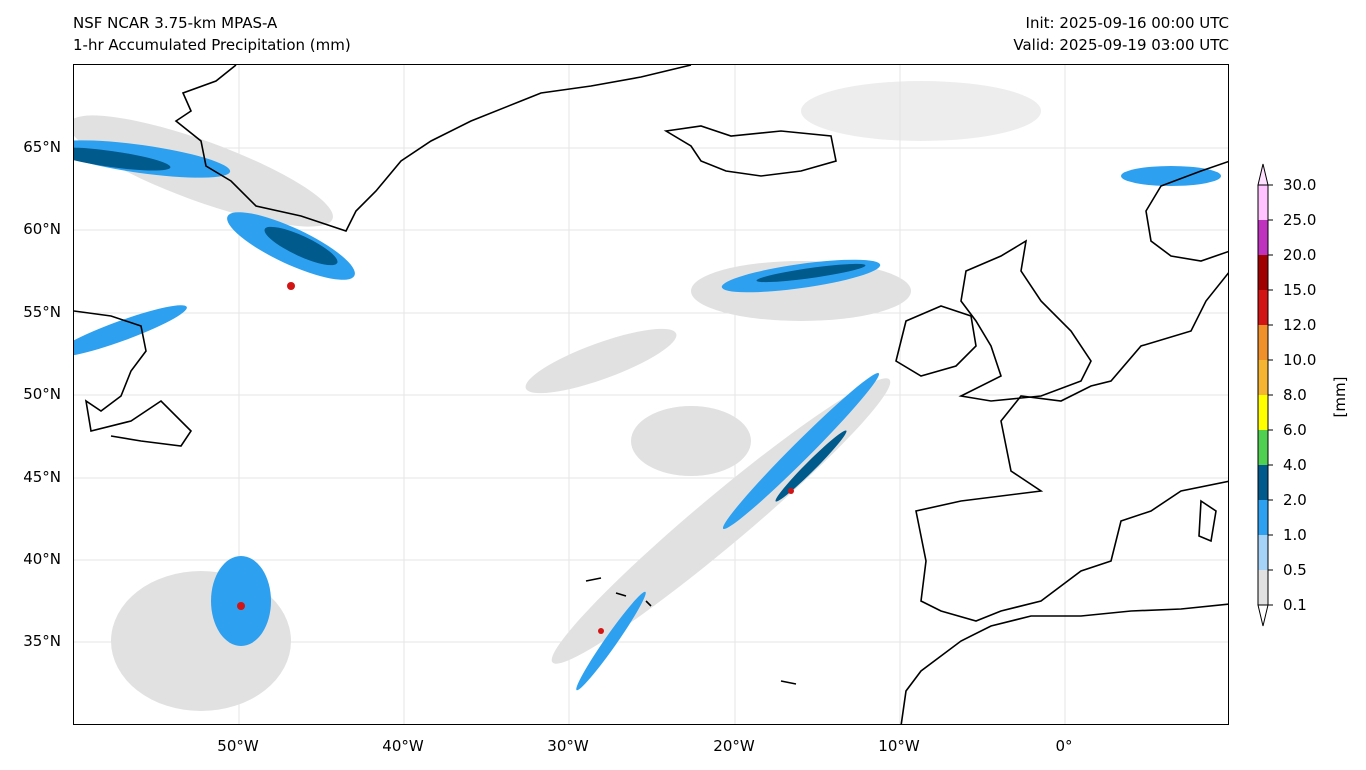 The image size is (1366, 770). I want to click on lat-tick: 40°N, so click(42, 559).